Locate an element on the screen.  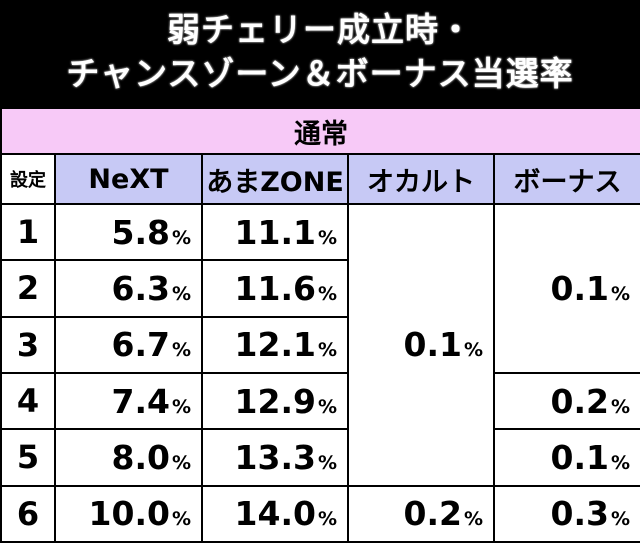
setting-cell: 6 is located at coordinates (28, 513).